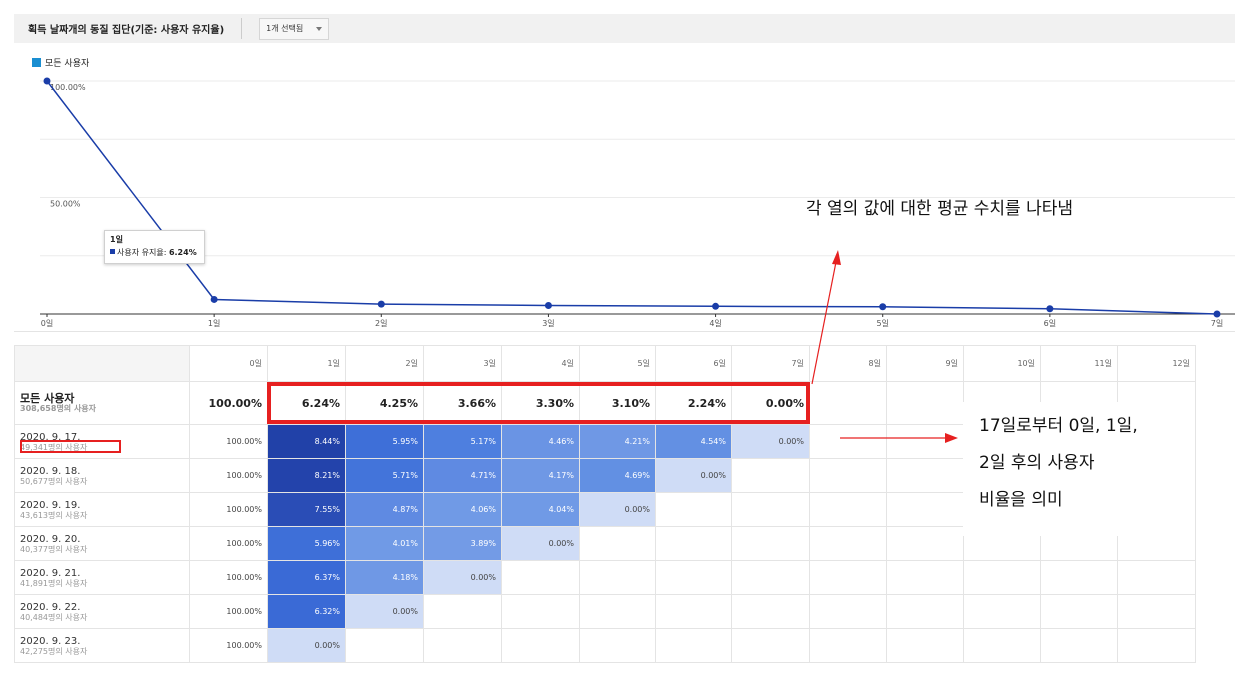  I want to click on retention-cell: 4.69%, so click(617, 475).